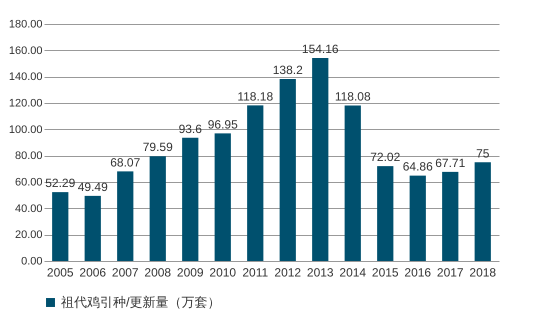 The image size is (540, 320). I want to click on data-label: 93.6, so click(190, 129).